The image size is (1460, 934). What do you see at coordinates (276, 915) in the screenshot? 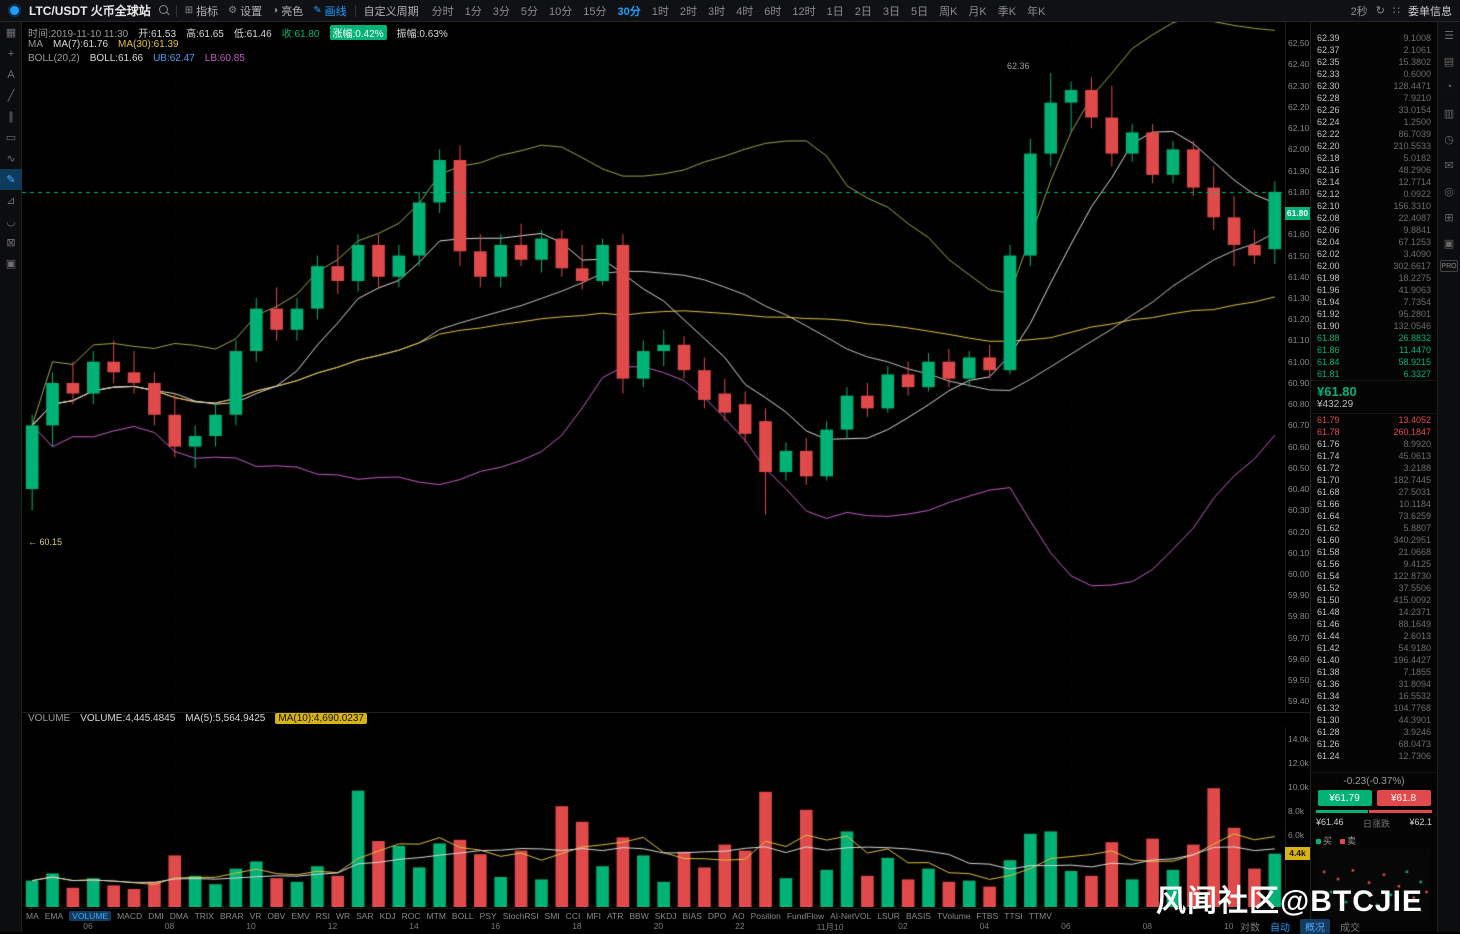
I see `indicator-tab-OBV: OBV` at bounding box center [276, 915].